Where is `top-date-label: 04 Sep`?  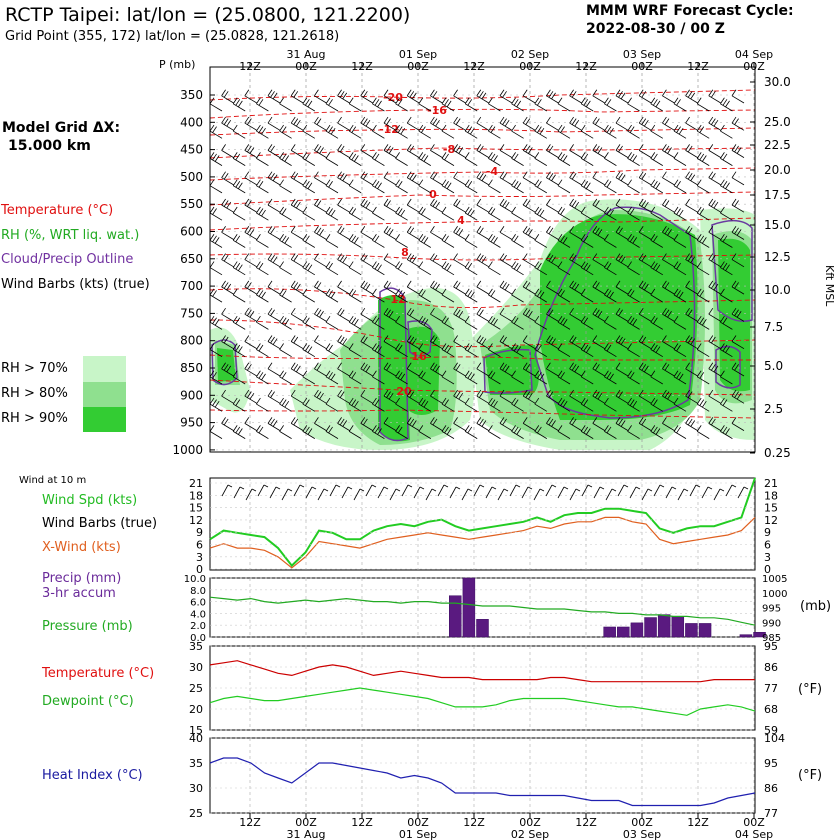
top-date-label: 04 Sep is located at coordinates (754, 54).